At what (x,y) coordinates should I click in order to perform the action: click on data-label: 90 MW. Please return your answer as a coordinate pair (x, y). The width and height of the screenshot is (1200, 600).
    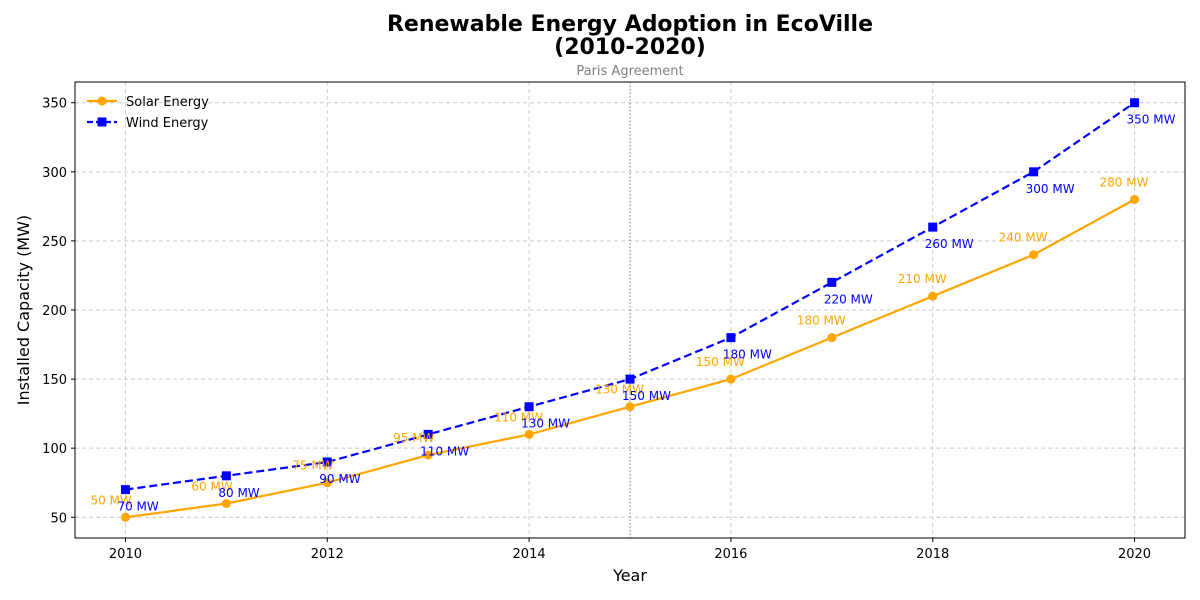
    Looking at the image, I should click on (339, 479).